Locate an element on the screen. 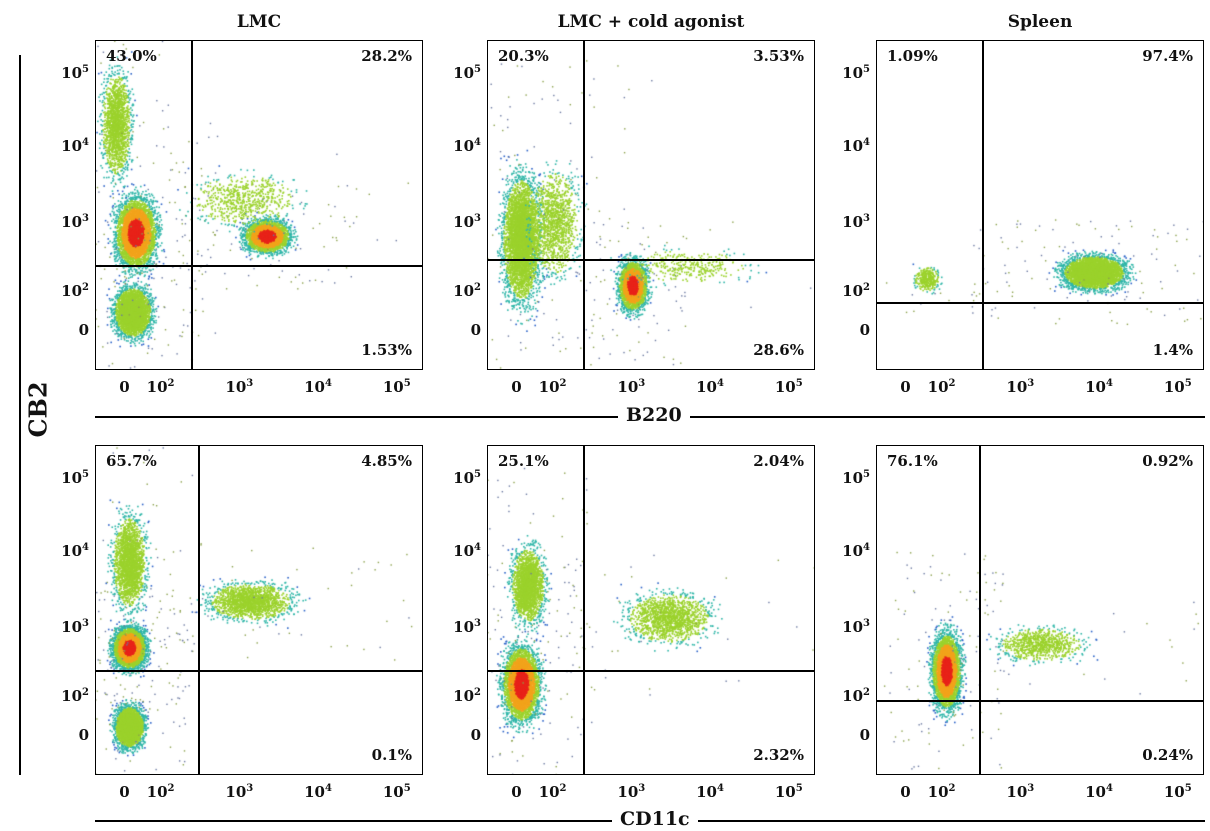  column-title-0: LMC is located at coordinates (259, 22).